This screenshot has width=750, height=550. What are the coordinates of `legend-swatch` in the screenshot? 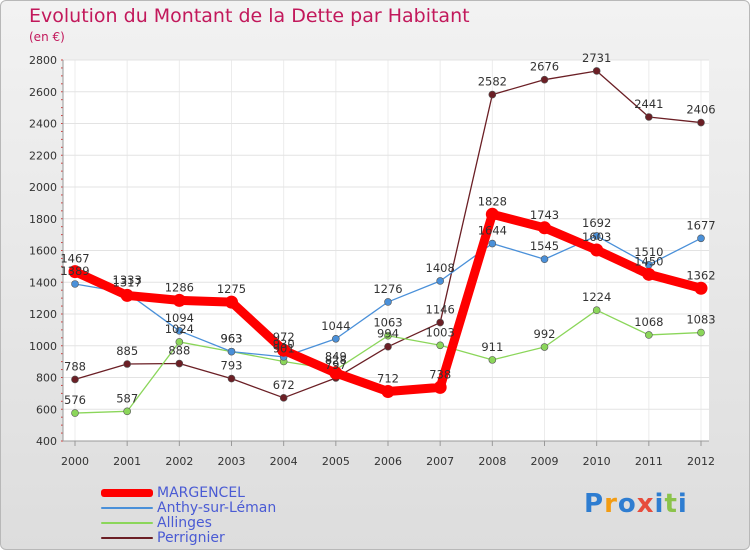 It's located at (127, 508).